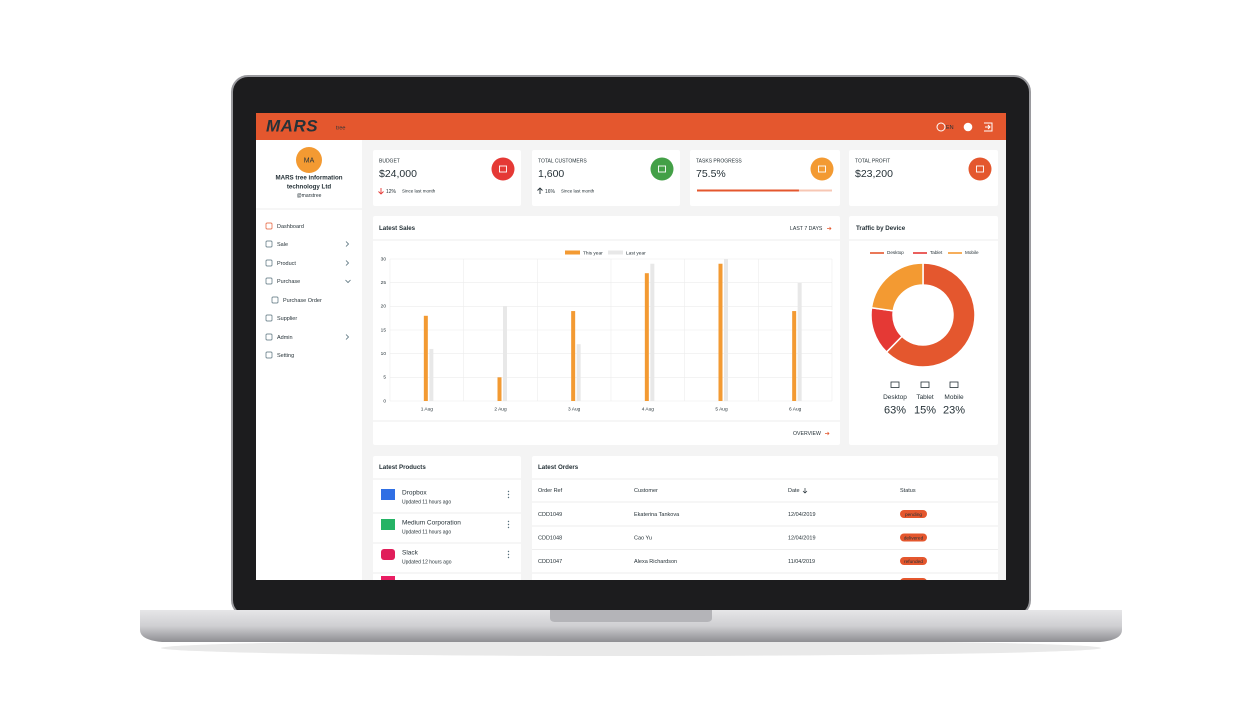 This screenshot has height=721, width=1260. What do you see at coordinates (631, 648) in the screenshot?
I see `shadow` at bounding box center [631, 648].